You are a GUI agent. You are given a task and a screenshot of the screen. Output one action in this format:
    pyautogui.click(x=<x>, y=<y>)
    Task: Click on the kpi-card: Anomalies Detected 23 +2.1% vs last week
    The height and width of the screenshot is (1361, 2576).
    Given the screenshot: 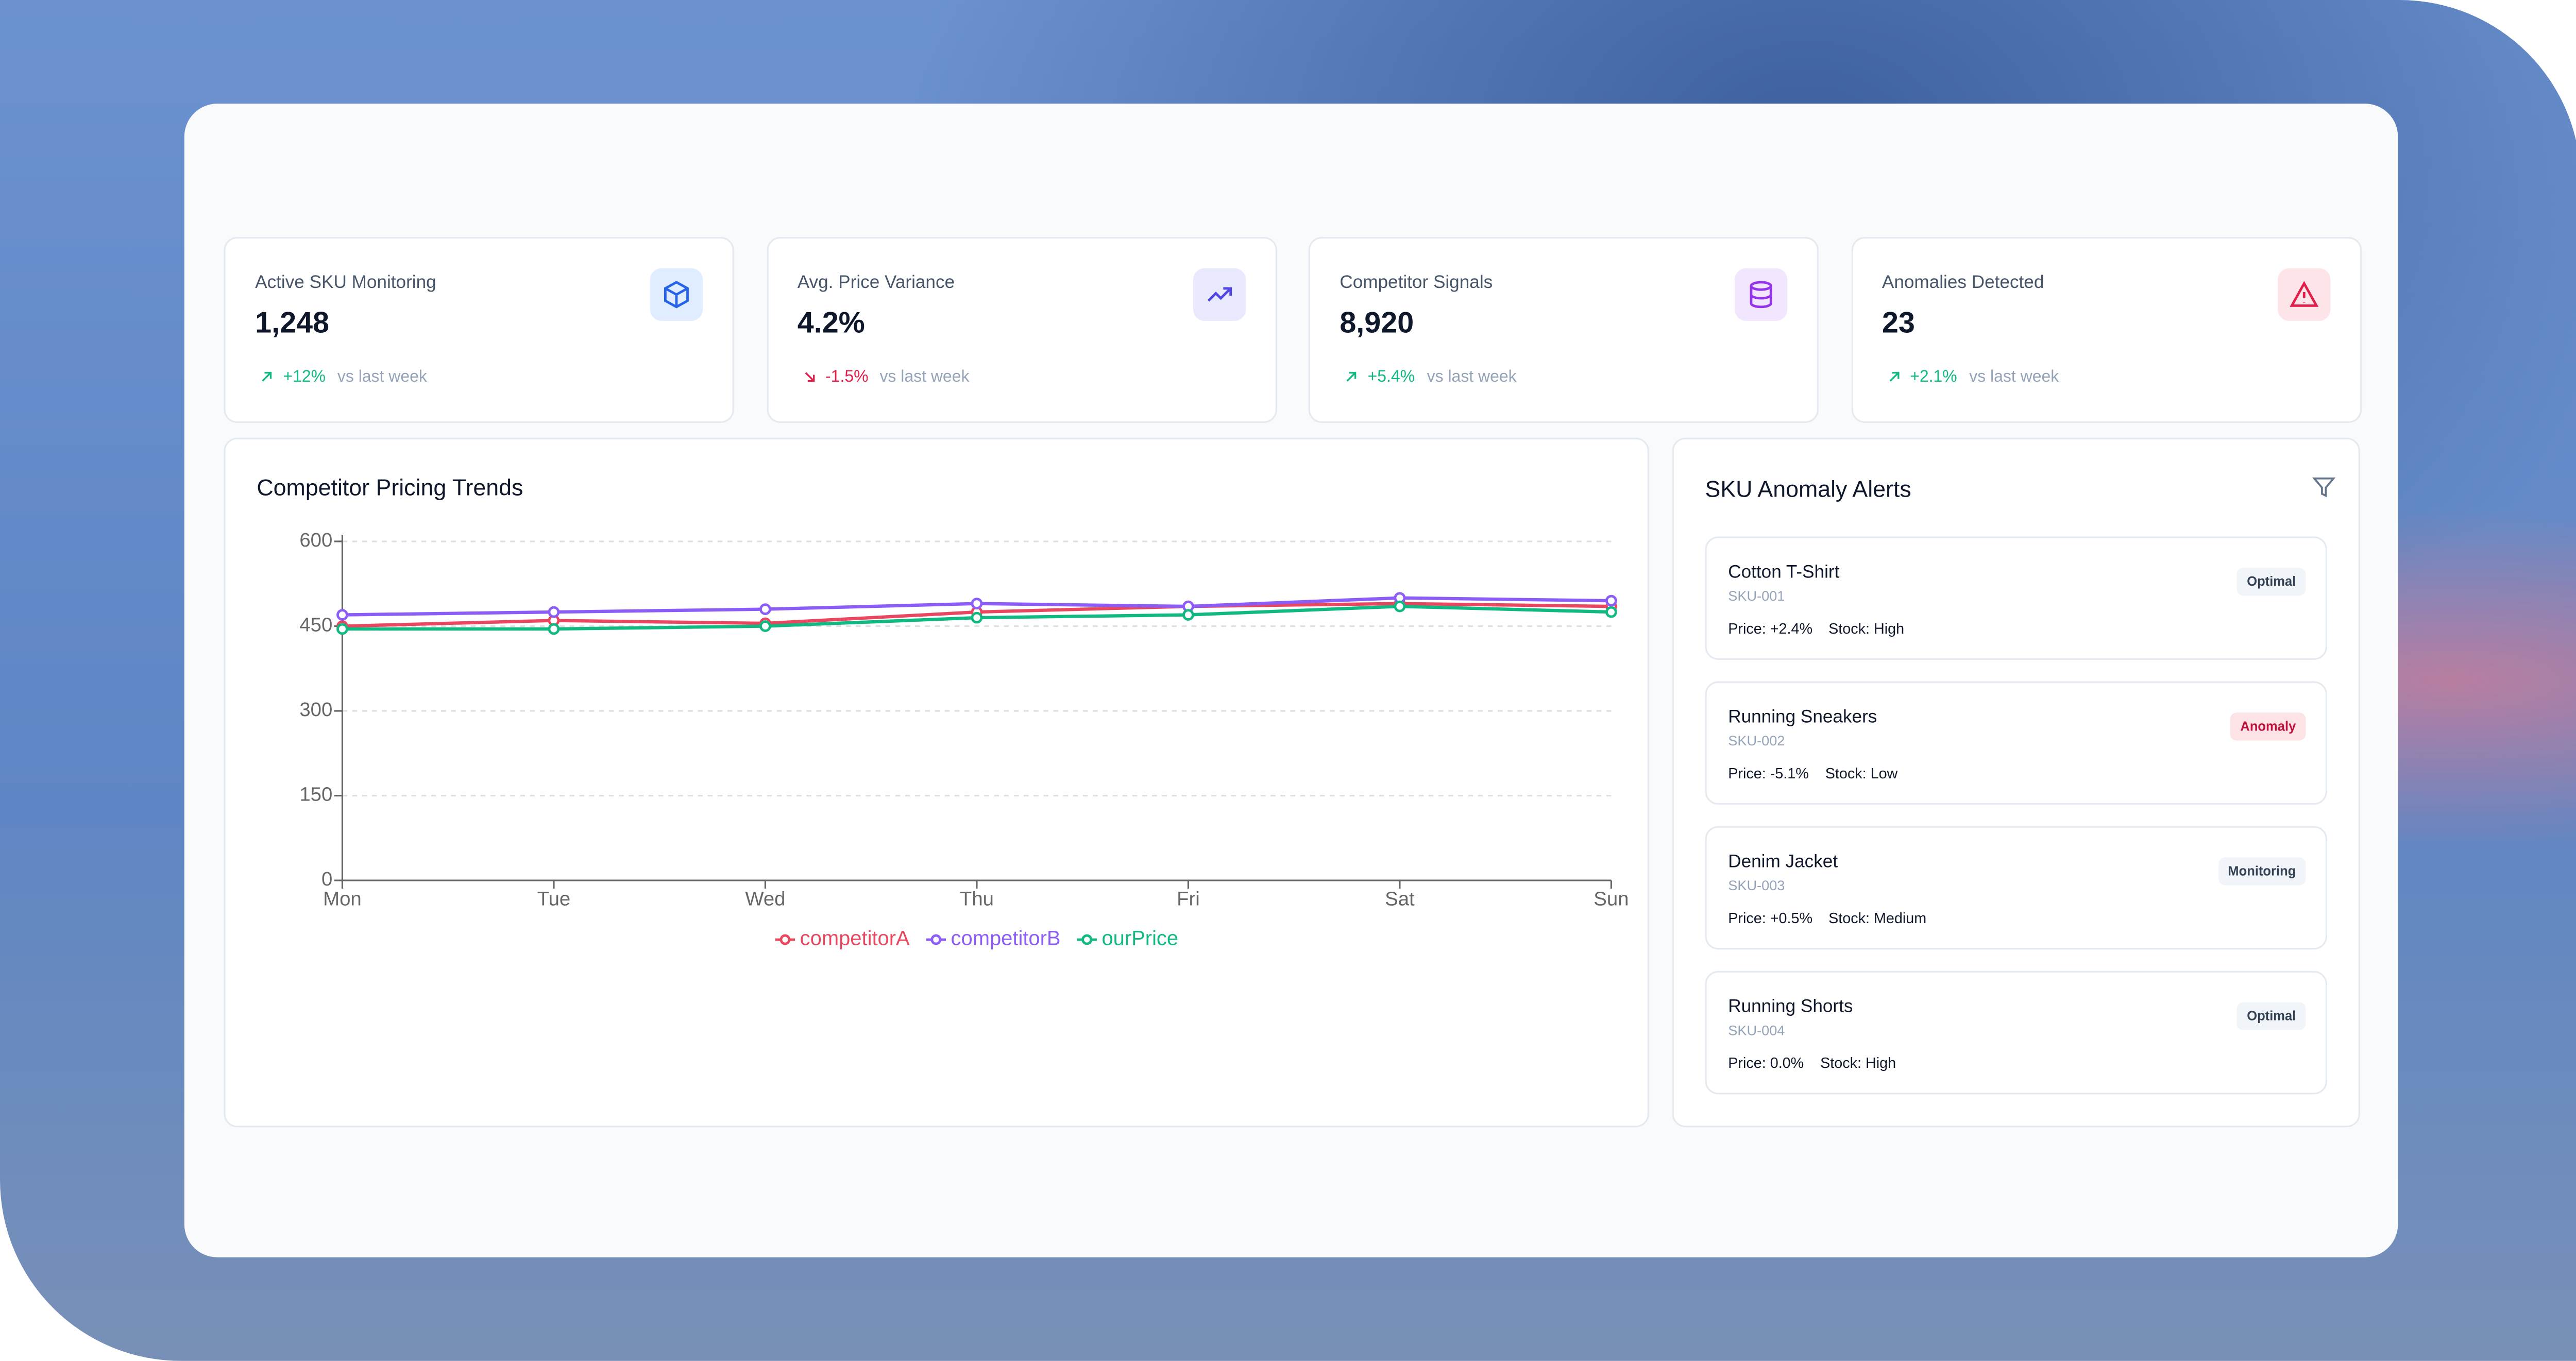 What is the action you would take?
    pyautogui.click(x=2106, y=330)
    